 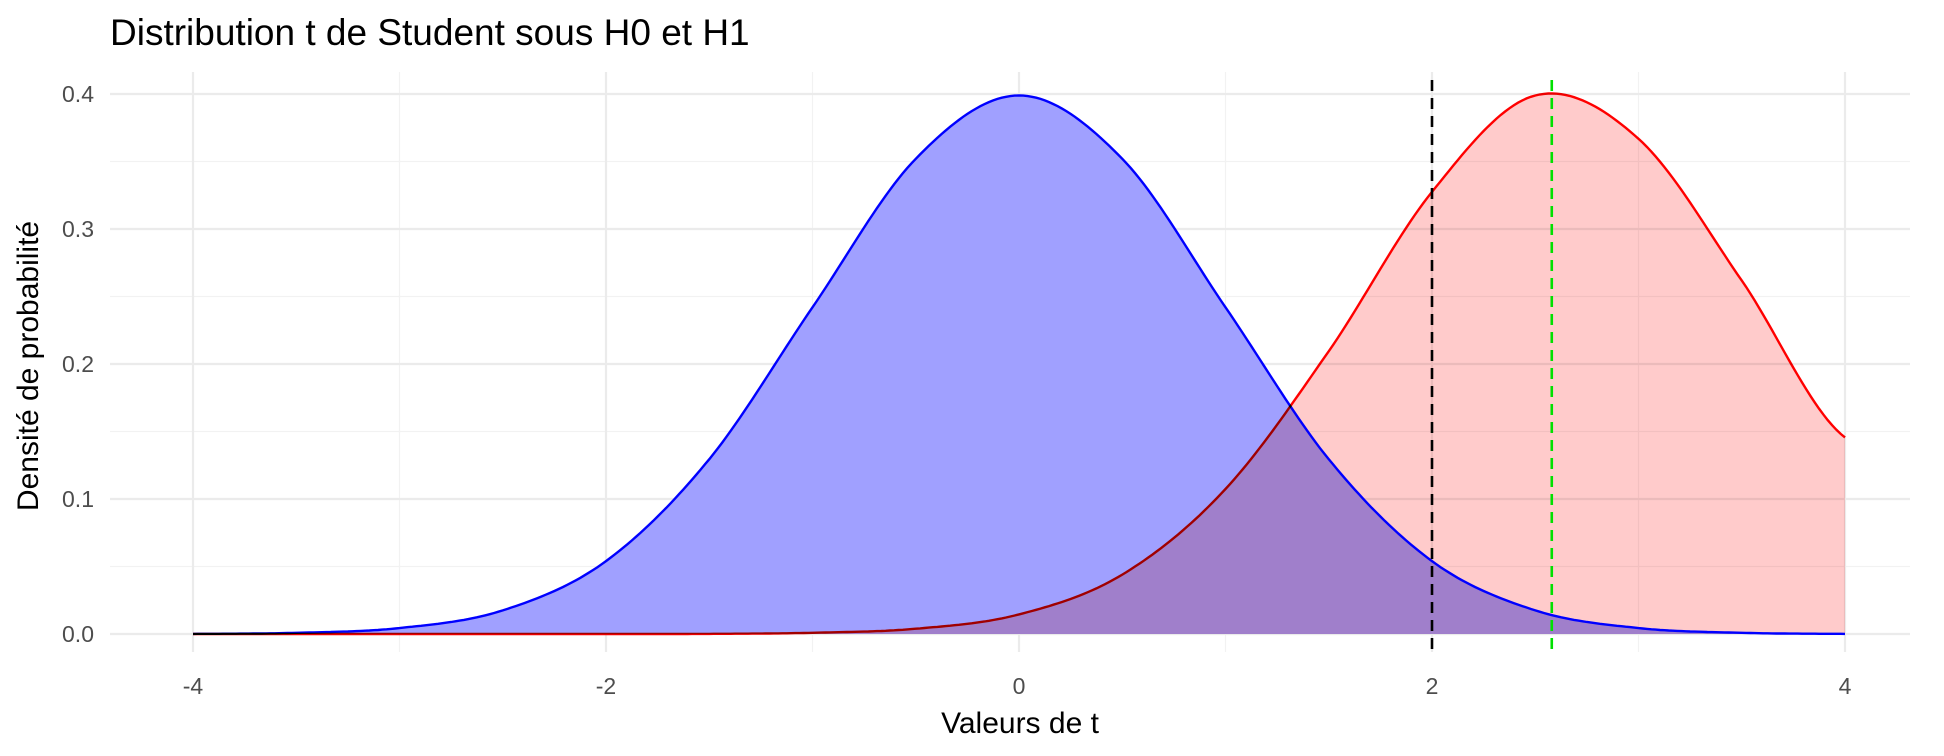 What do you see at coordinates (1020, 723) in the screenshot?
I see `x-axis-title: Valeurs de t` at bounding box center [1020, 723].